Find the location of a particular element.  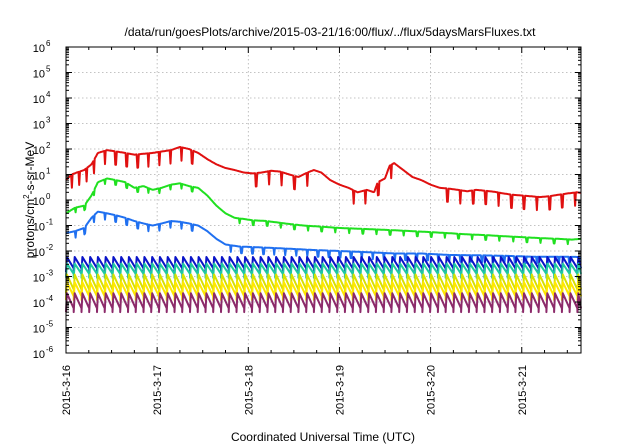

y-axis-label-sup: 2 is located at coordinates (26, 196).